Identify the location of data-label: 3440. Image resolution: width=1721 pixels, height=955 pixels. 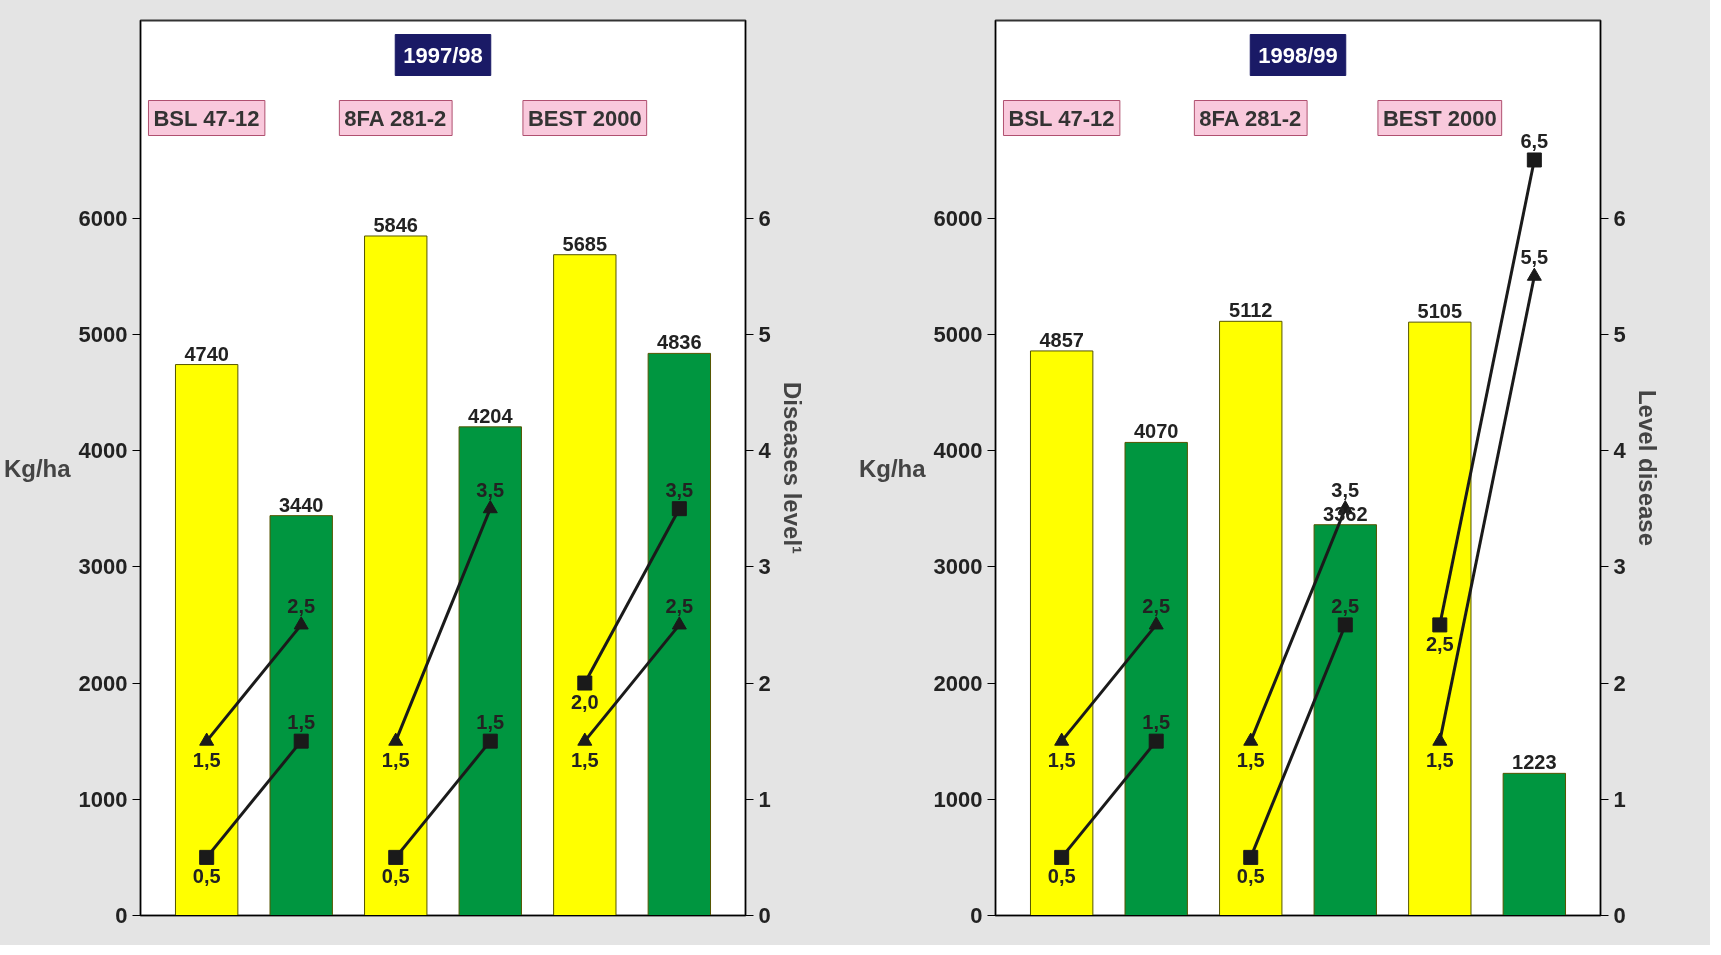
(301, 504).